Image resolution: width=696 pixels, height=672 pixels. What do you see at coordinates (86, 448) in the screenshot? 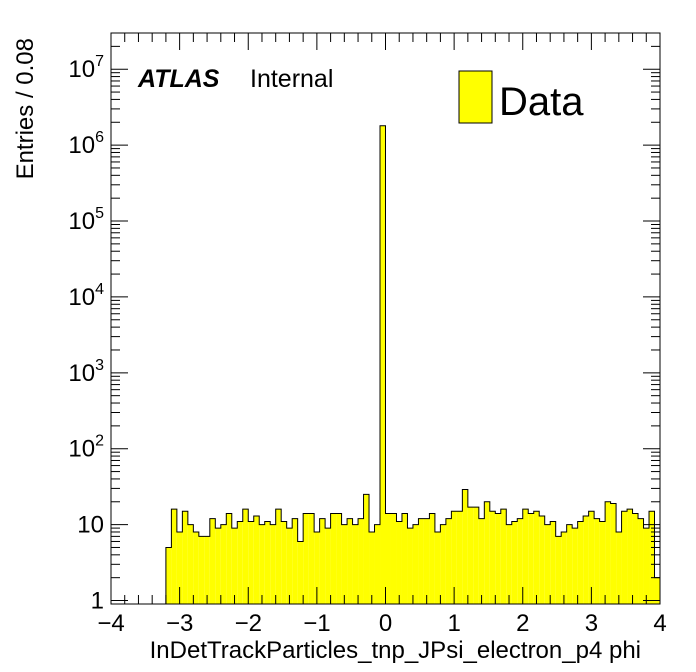
I see `y-tick-label: 10²` at bounding box center [86, 448].